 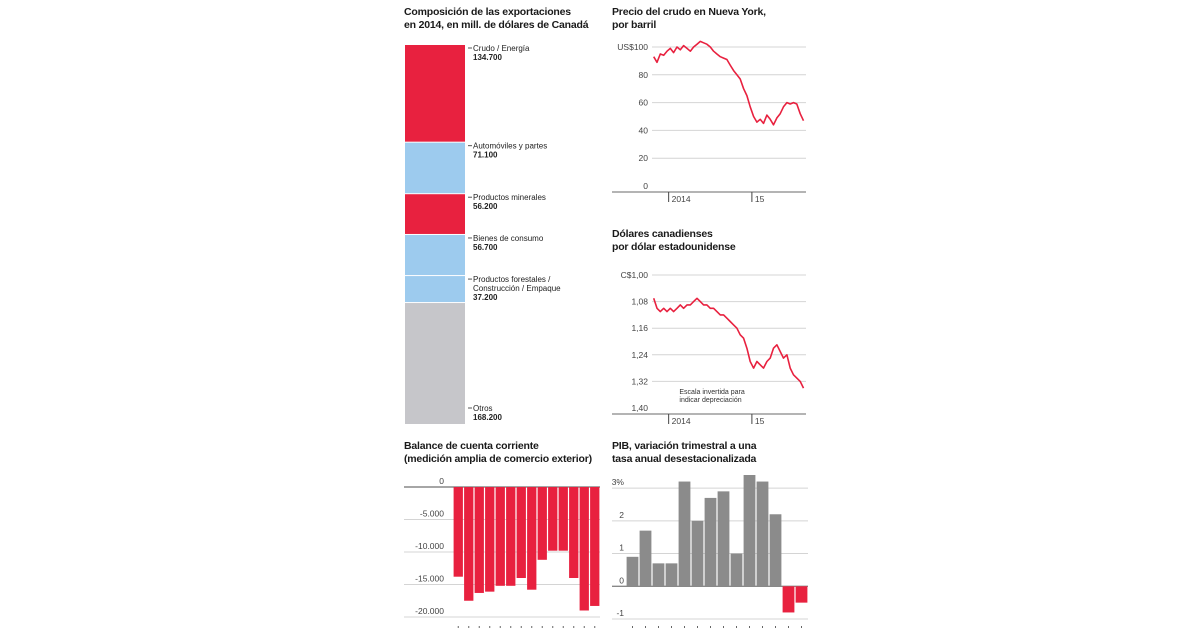 What do you see at coordinates (432, 514) in the screenshot?
I see `y-tick-label: -5.000` at bounding box center [432, 514].